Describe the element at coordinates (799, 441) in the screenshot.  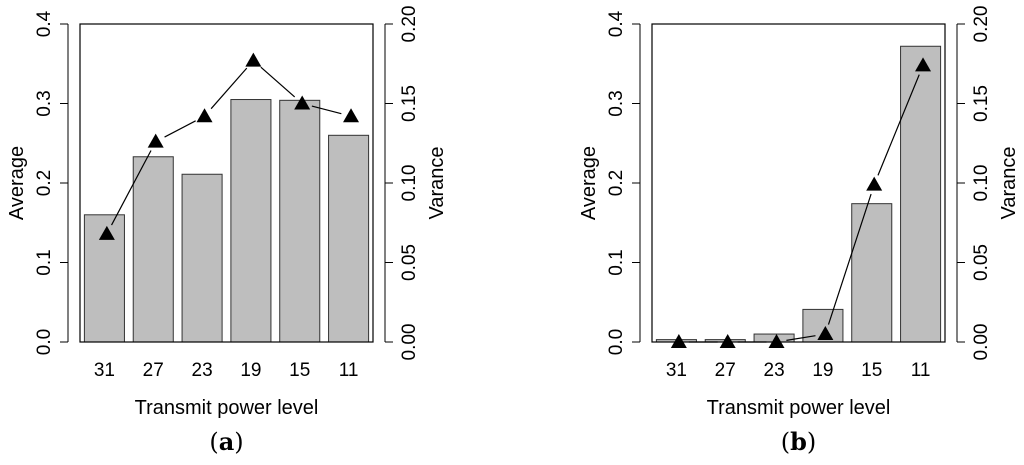
I see `panel-caption: (b)` at that location.